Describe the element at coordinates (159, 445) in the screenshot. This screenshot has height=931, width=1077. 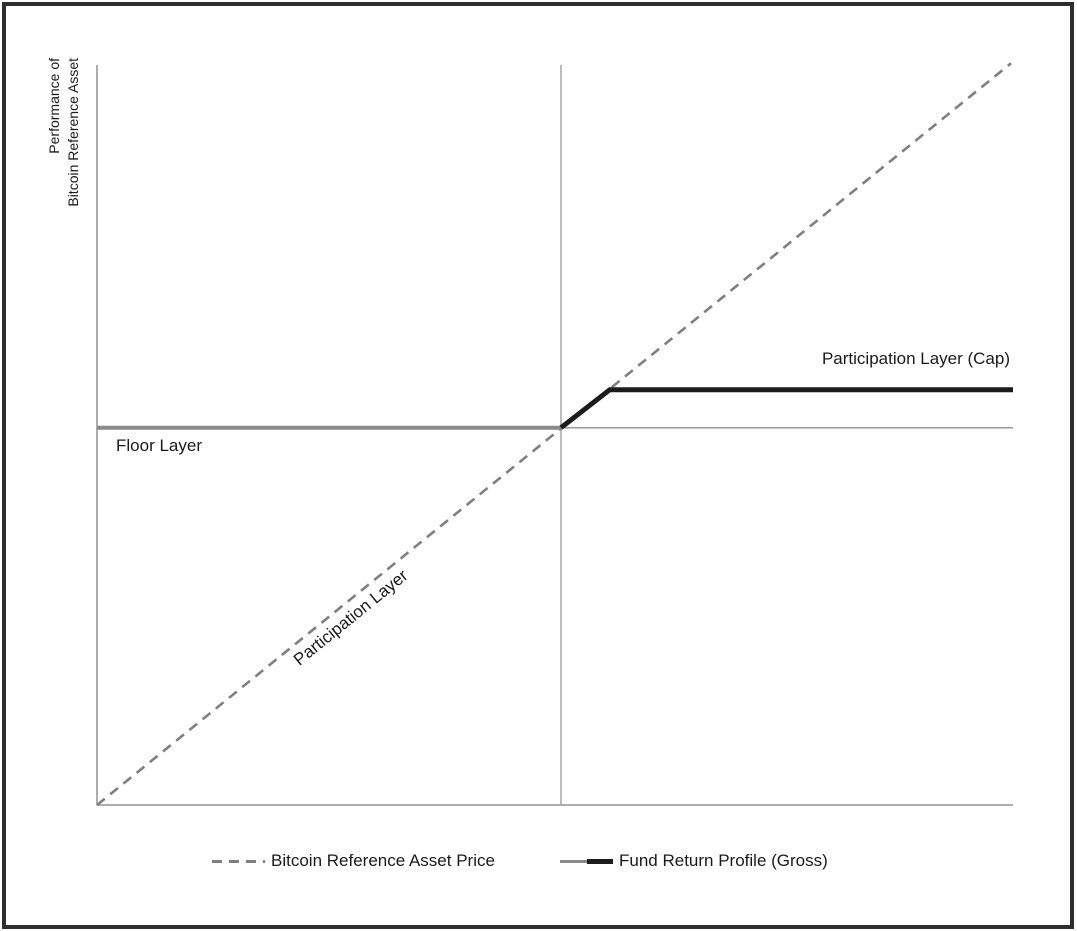
I see `floor-layer-label: Floor Layer` at that location.